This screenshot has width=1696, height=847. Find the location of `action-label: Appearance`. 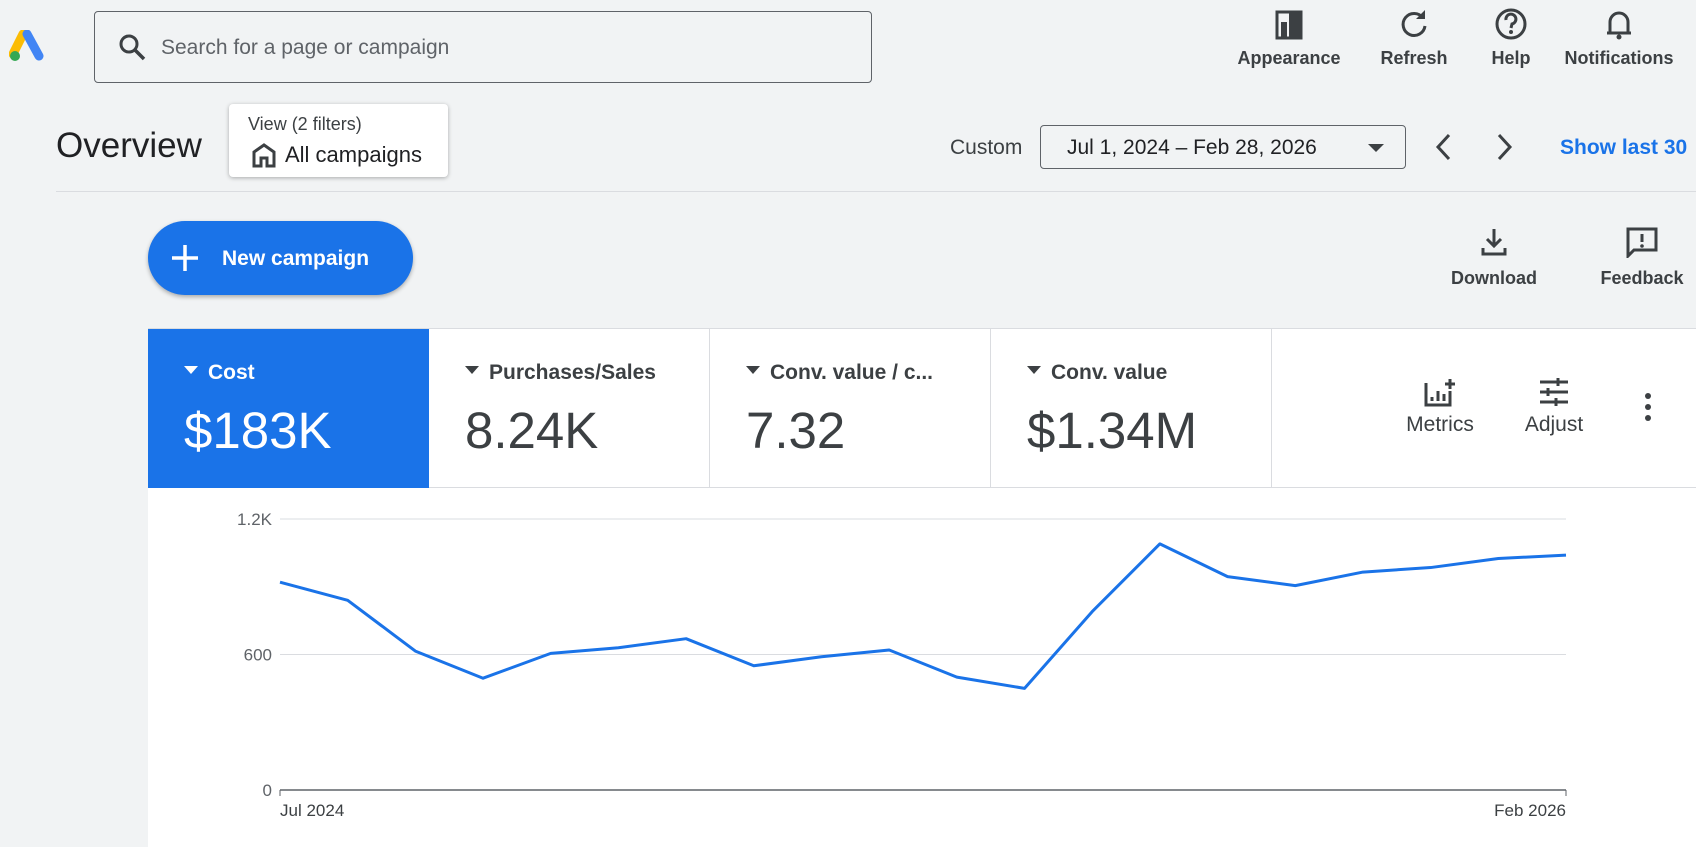

action-label: Appearance is located at coordinates (1289, 58).